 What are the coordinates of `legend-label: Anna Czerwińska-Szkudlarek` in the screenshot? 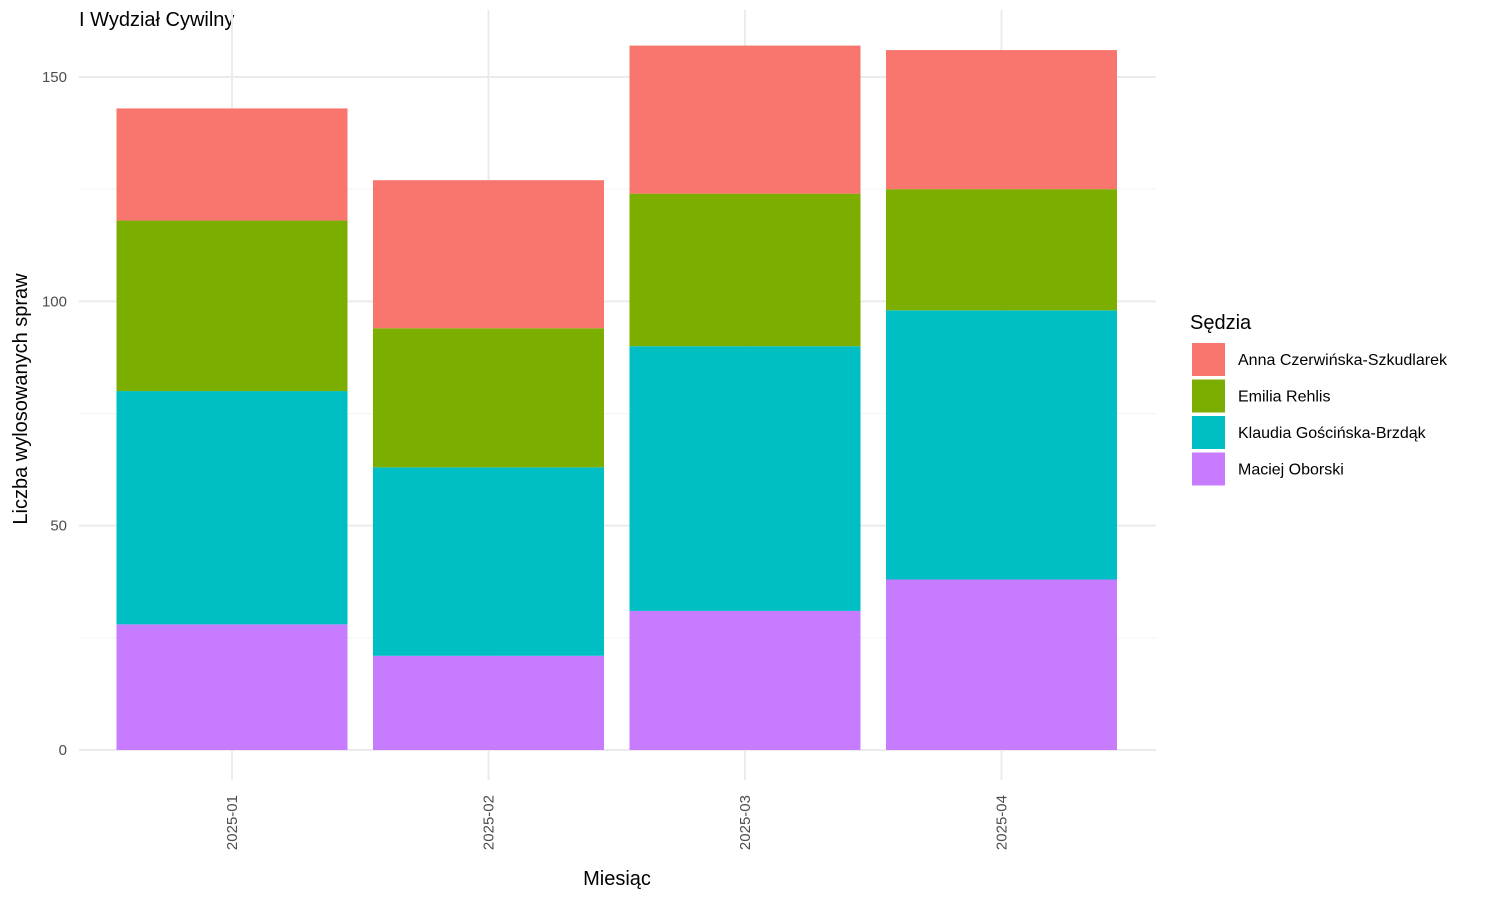 It's located at (1343, 360).